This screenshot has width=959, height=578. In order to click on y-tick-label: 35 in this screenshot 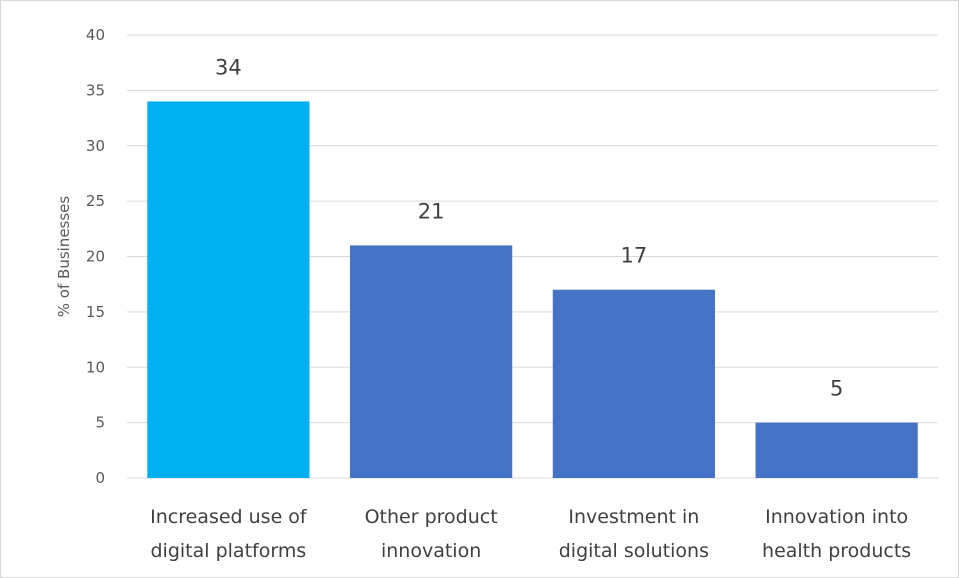, I will do `click(95, 90)`.